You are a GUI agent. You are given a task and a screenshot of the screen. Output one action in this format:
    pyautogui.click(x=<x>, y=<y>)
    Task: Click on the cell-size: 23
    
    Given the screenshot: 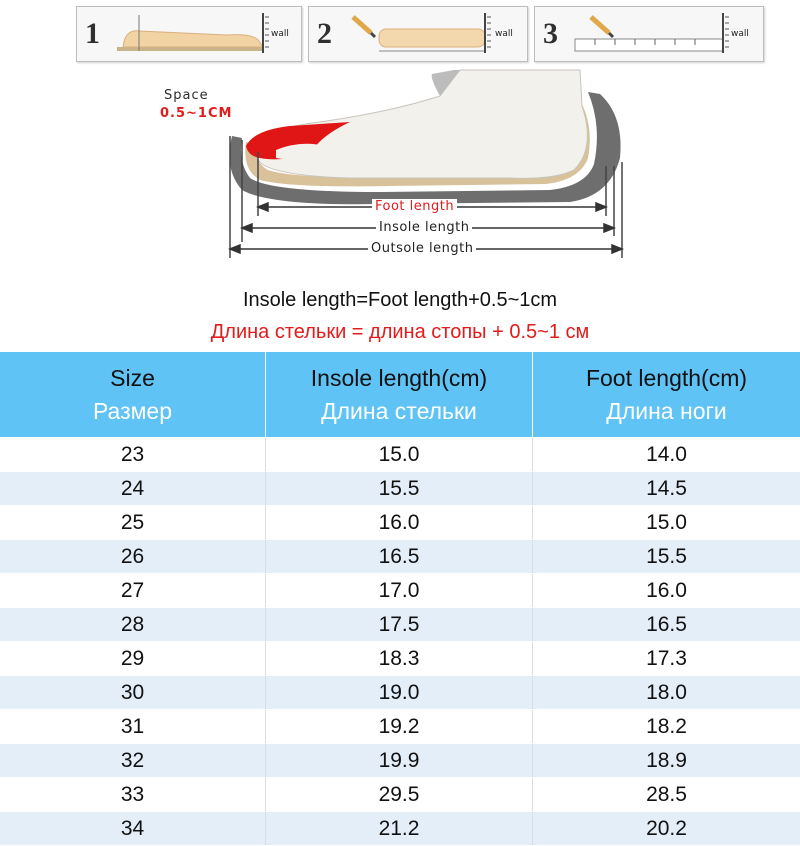 What is the action you would take?
    pyautogui.click(x=133, y=454)
    